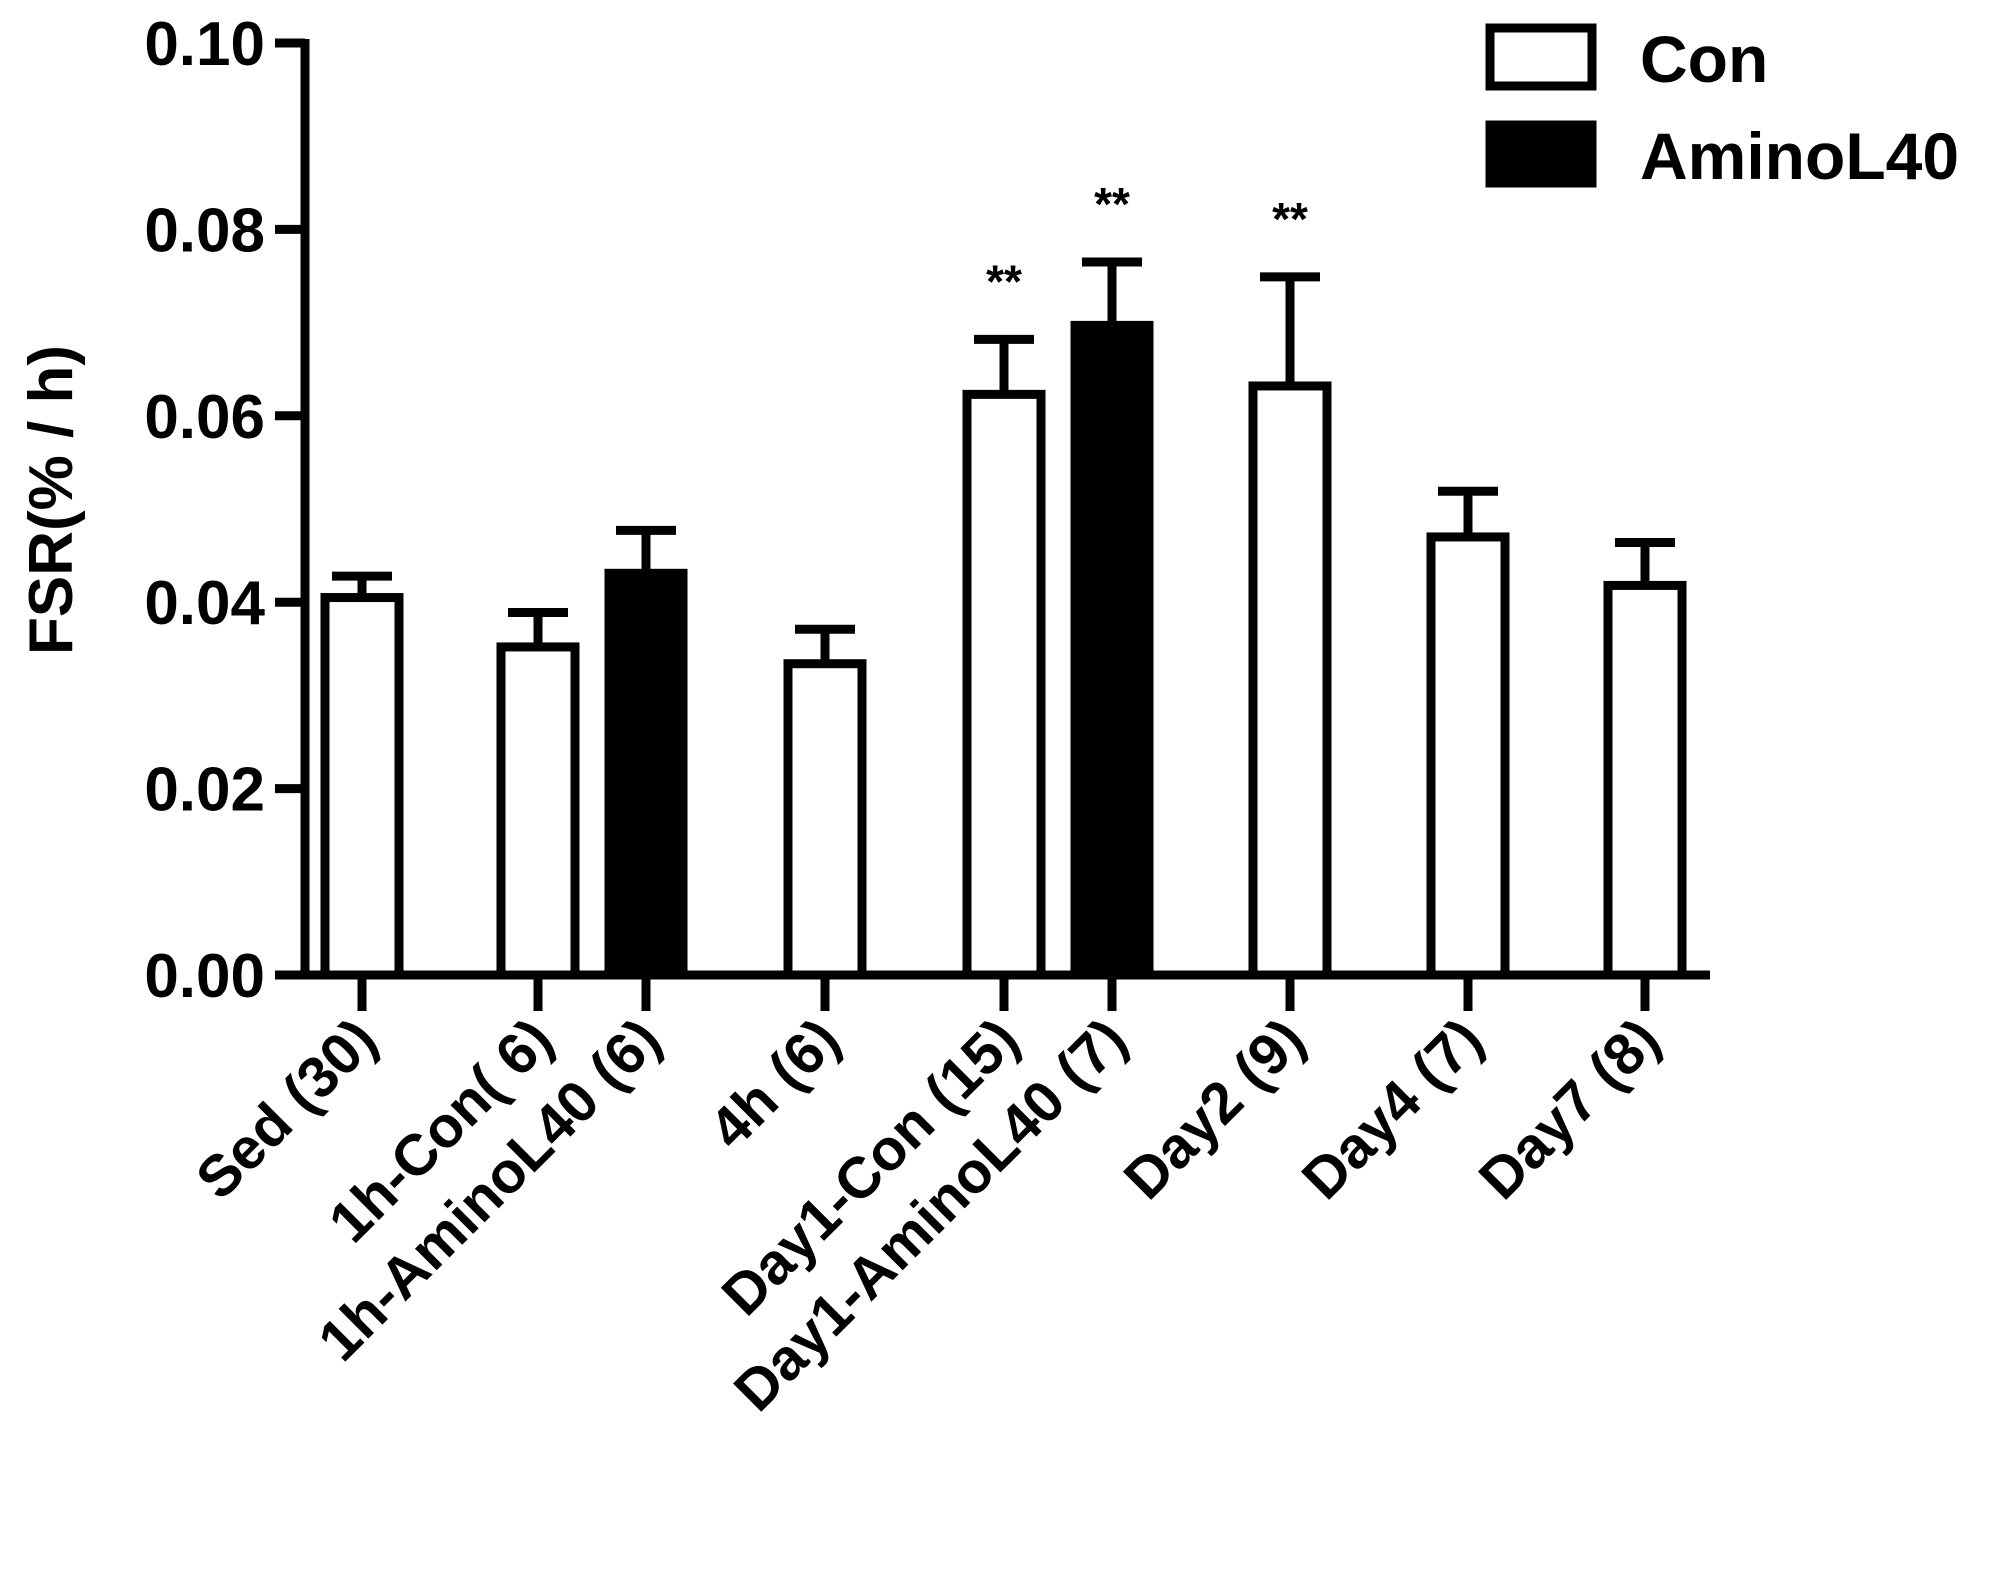 The image size is (2005, 1577). What do you see at coordinates (204, 603) in the screenshot?
I see `y-tick-label: 0.04` at bounding box center [204, 603].